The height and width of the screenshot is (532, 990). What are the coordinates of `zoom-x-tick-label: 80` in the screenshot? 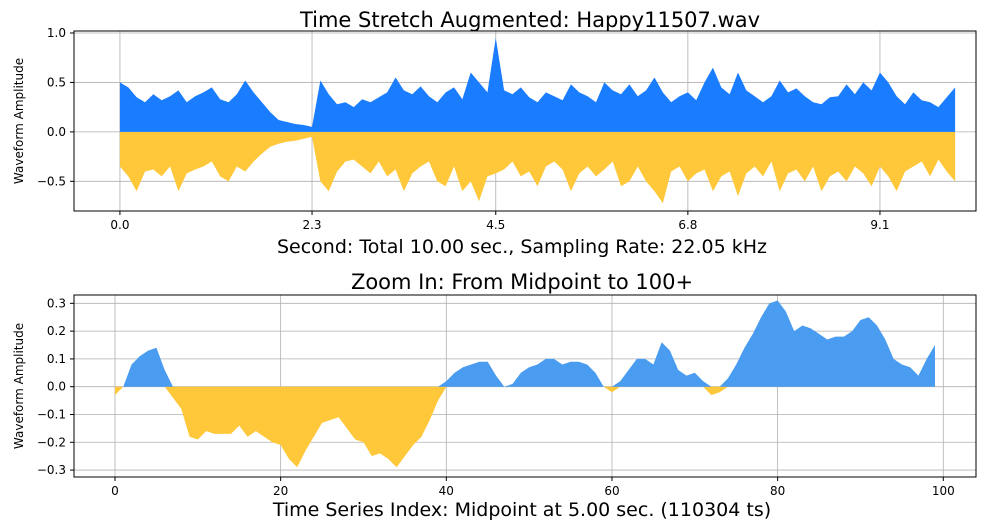 It's located at (777, 491).